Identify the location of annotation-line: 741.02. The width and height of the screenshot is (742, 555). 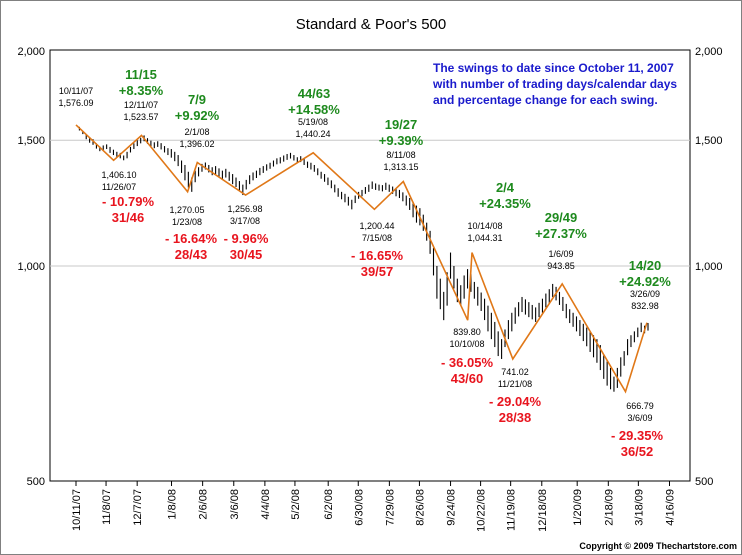
(515, 372).